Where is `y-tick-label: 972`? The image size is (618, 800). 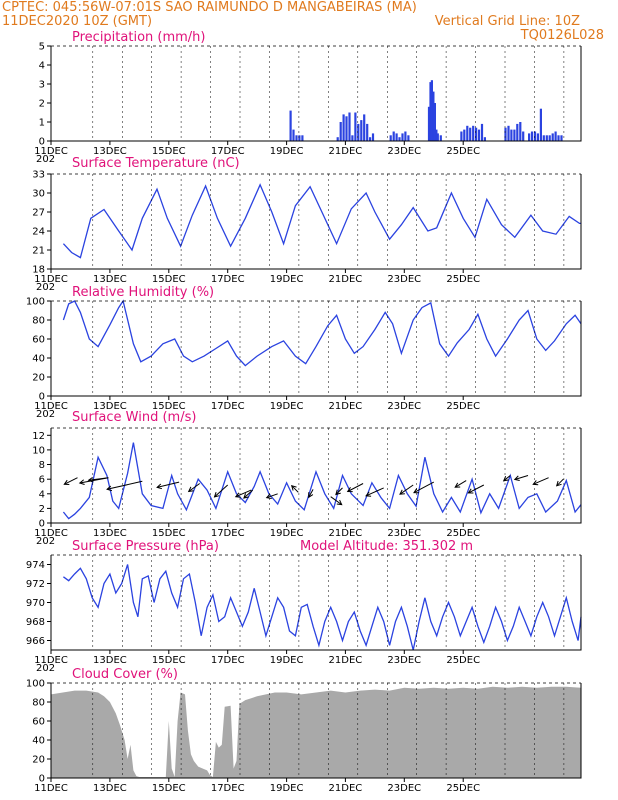 y-tick-label: 972 is located at coordinates (35, 584).